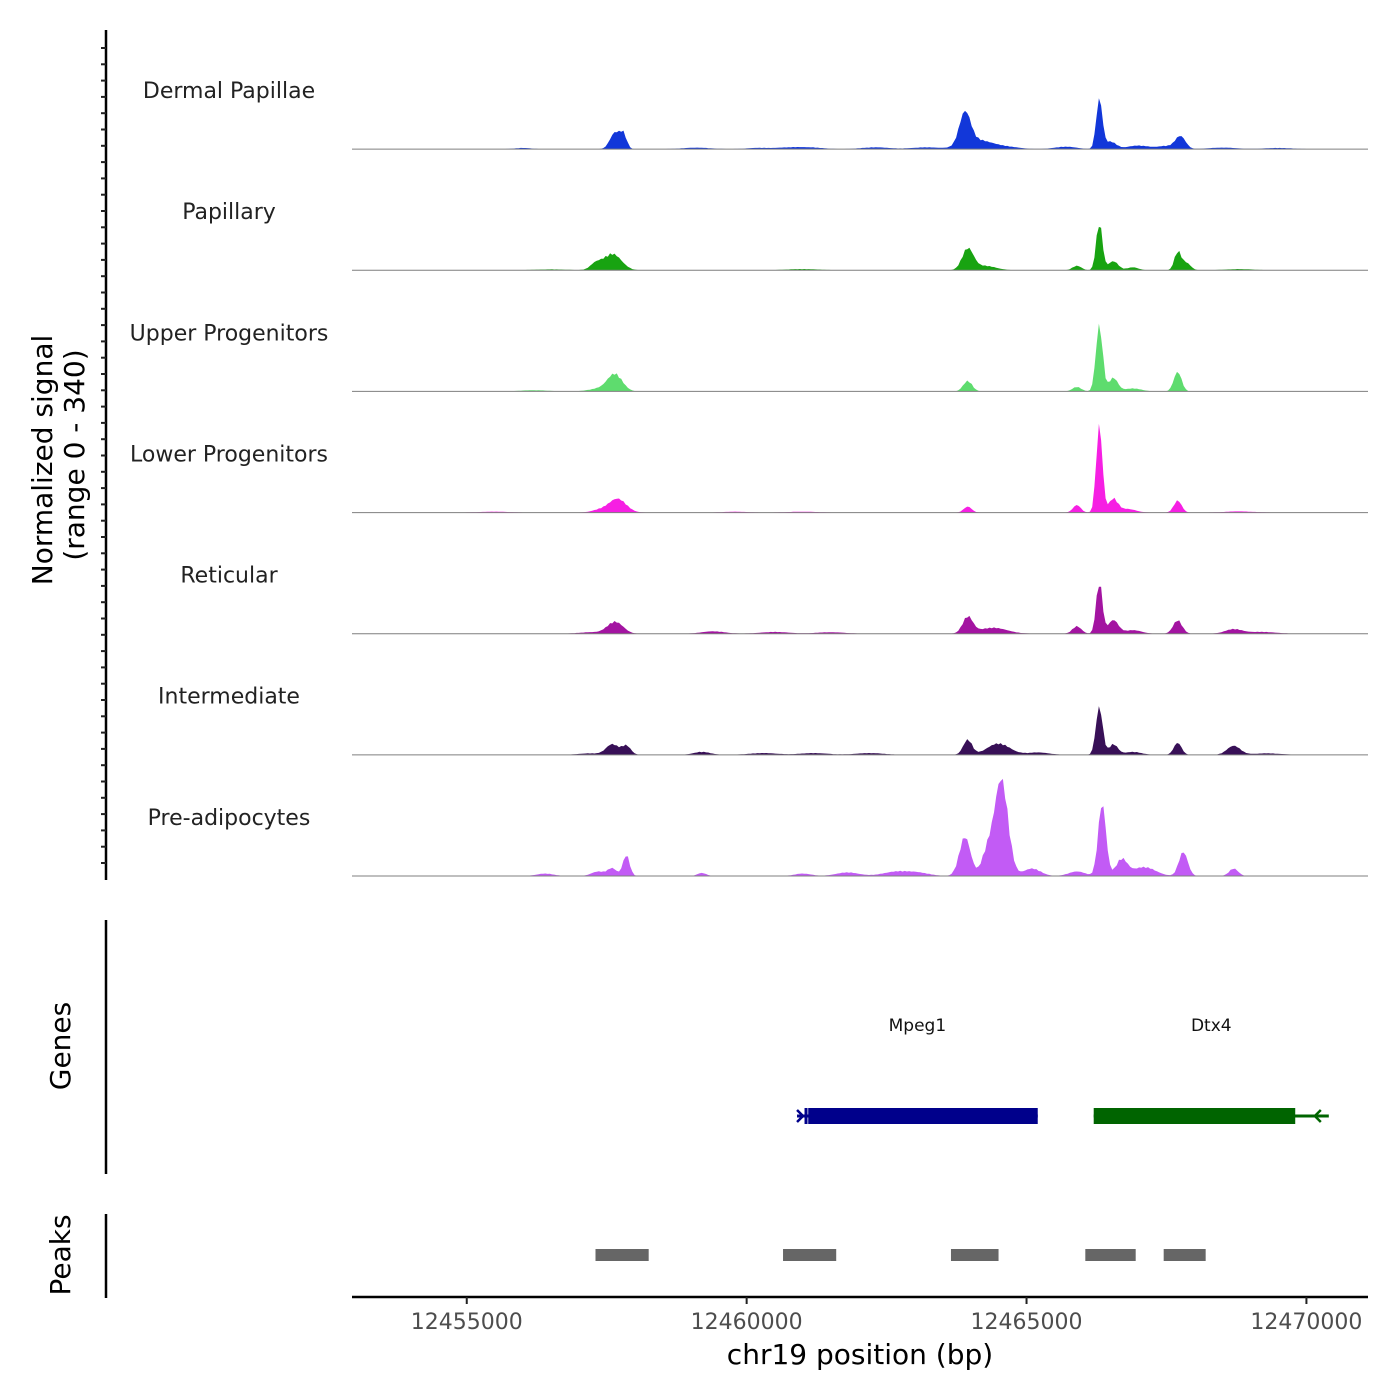  What do you see at coordinates (229, 91) in the screenshot?
I see `track-label-dermal-papillae: Dermal Papillae` at bounding box center [229, 91].